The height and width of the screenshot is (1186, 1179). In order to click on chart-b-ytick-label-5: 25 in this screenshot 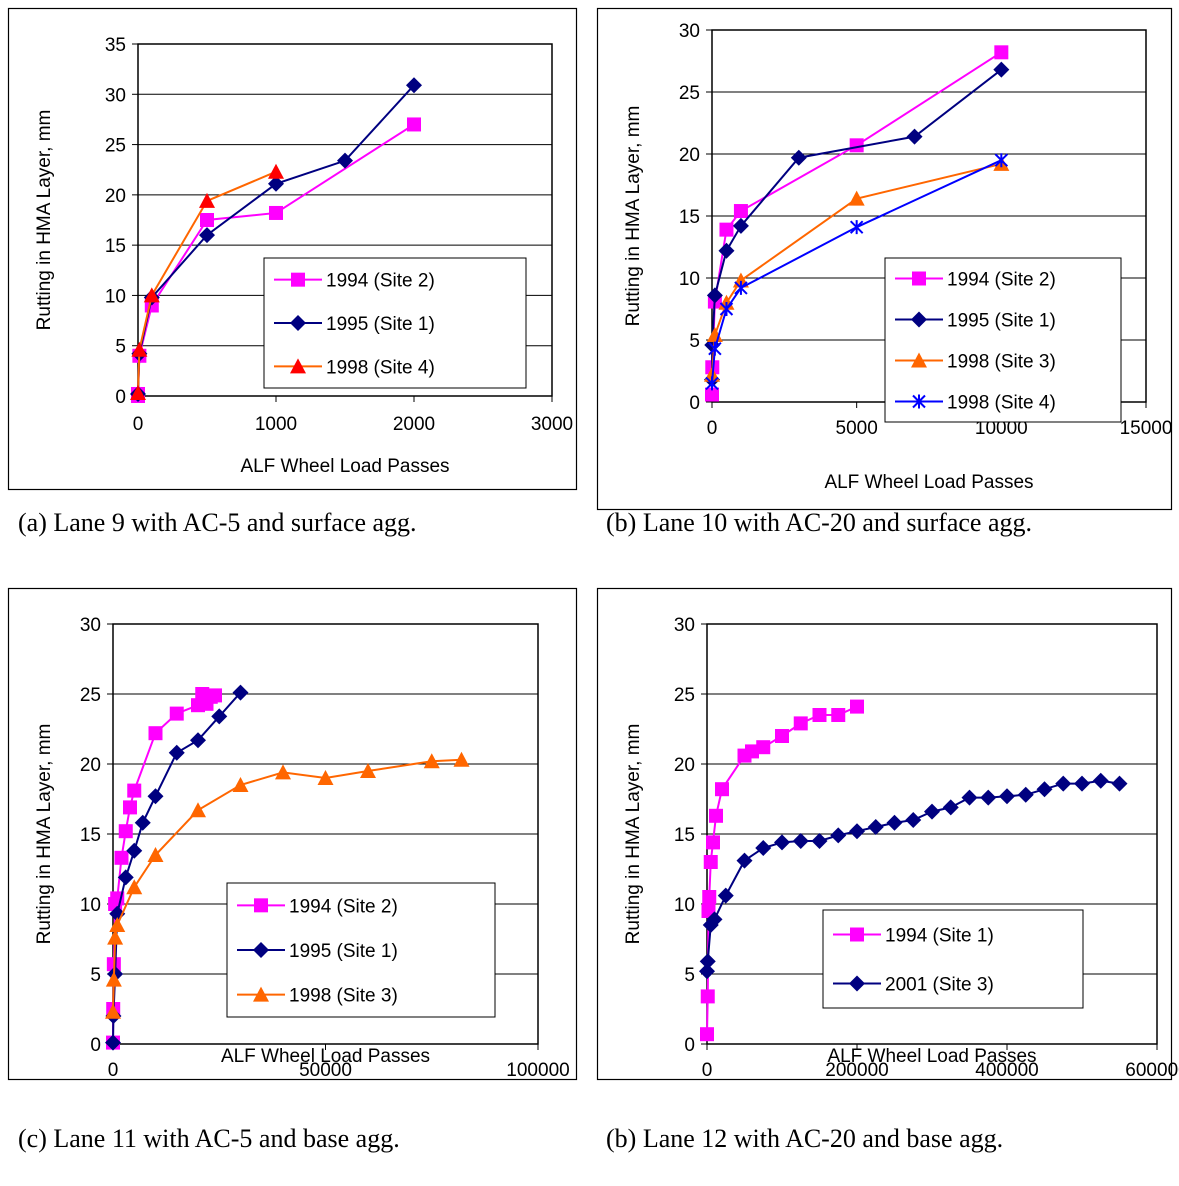, I will do `click(689, 93)`.